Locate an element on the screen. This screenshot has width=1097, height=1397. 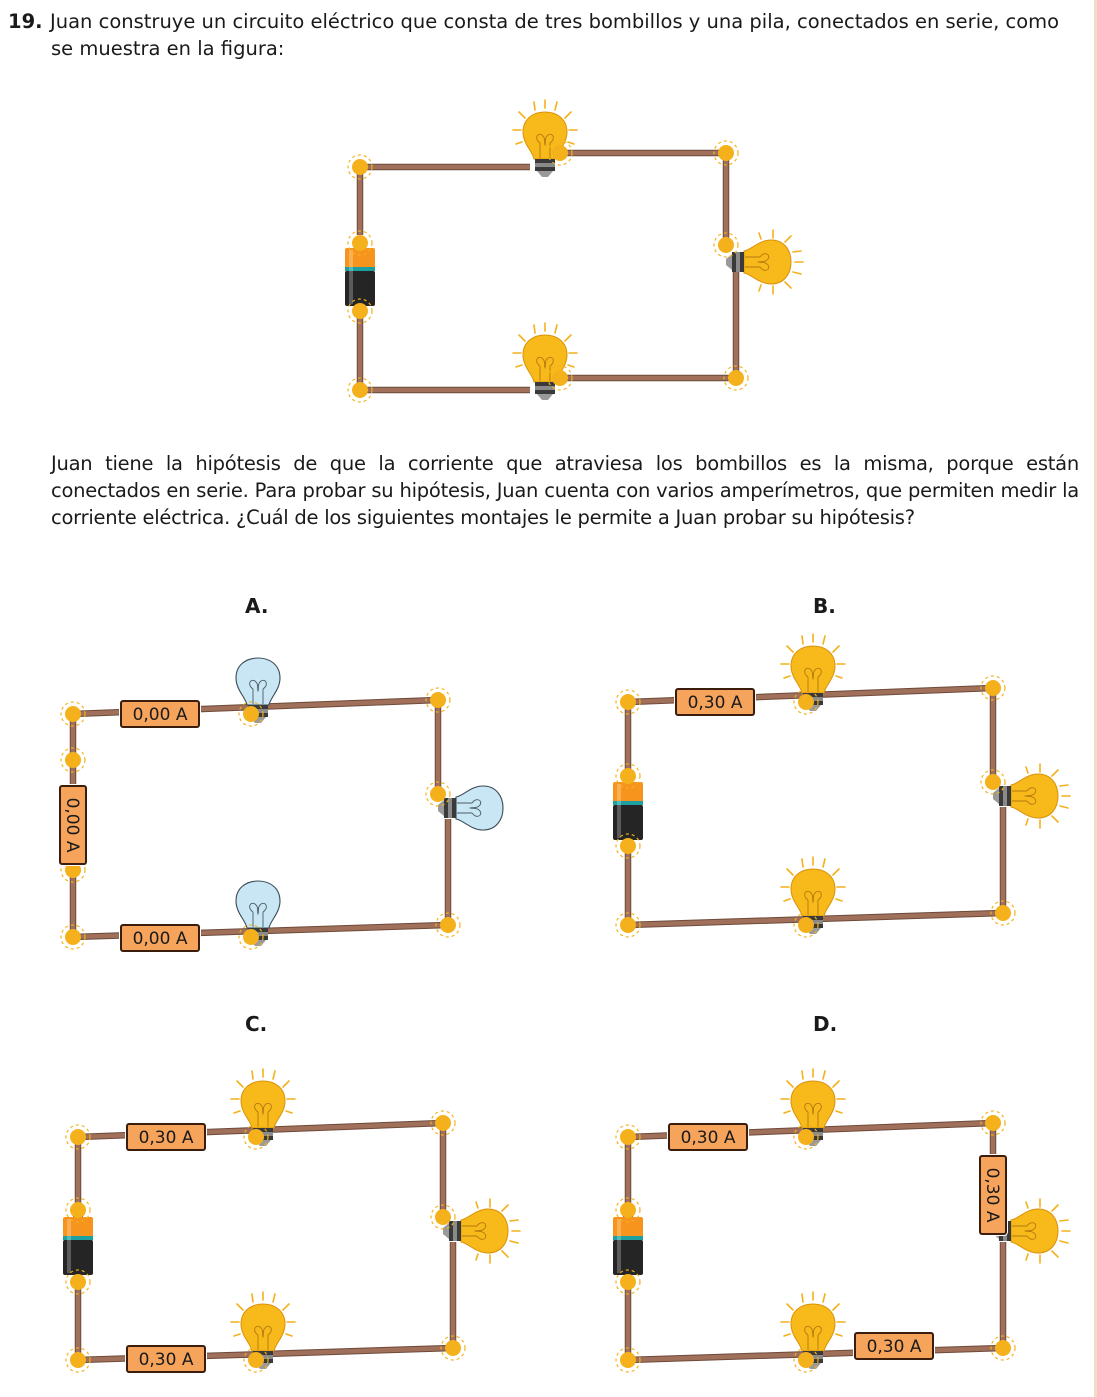
option-c-circuit: 0,30 A 0,30 A is located at coordinates (292, 1221).